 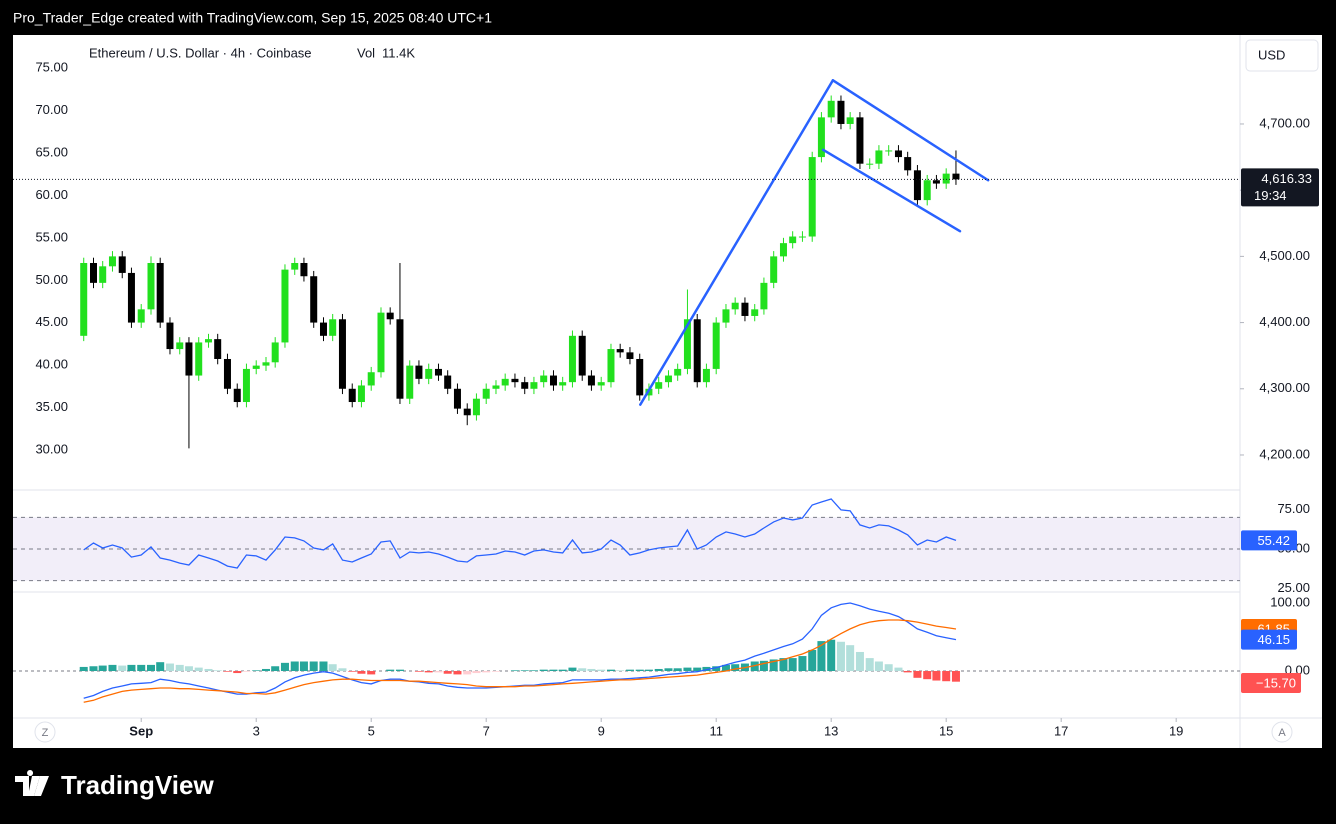 What do you see at coordinates (520, 650) in the screenshot?
I see `macd-line` at bounding box center [520, 650].